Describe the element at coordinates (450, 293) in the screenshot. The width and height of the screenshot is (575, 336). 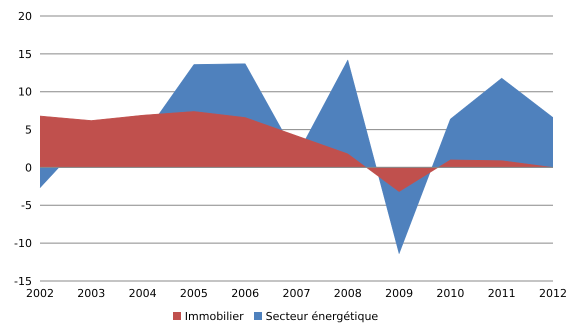
I see `x-tick-label: 2010` at that location.